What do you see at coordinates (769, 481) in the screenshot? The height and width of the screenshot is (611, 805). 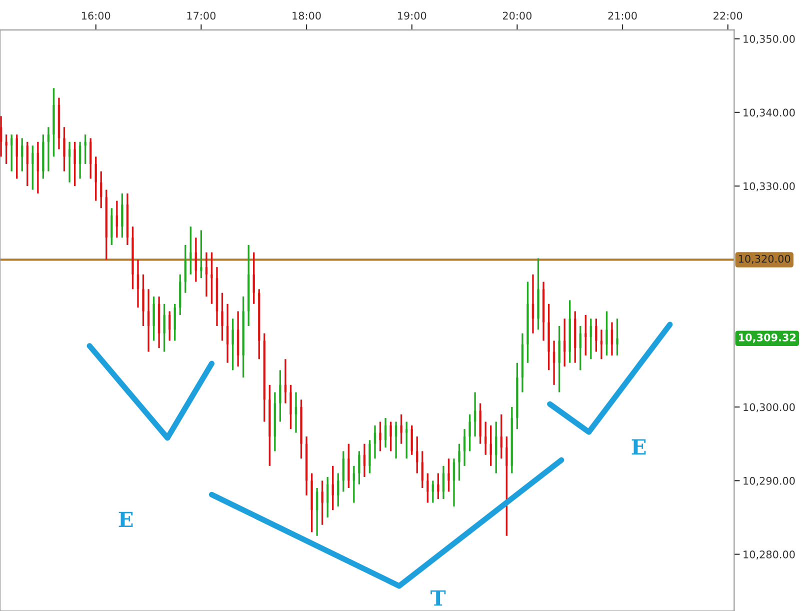 I see `y-tick-label: 10,290.00` at bounding box center [769, 481].